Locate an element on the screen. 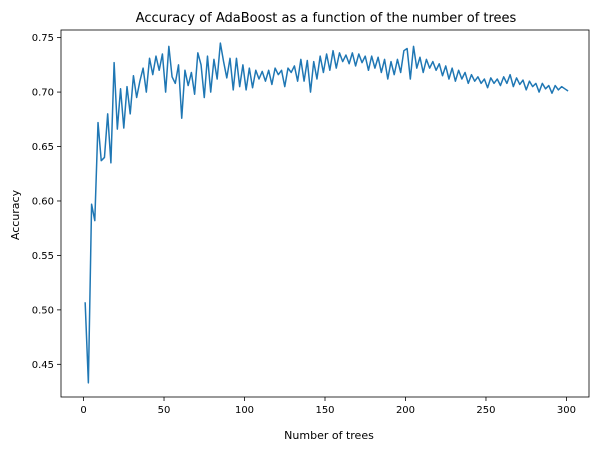 The height and width of the screenshot is (449, 597). y-tick-label: 0.70 is located at coordinates (43, 93).